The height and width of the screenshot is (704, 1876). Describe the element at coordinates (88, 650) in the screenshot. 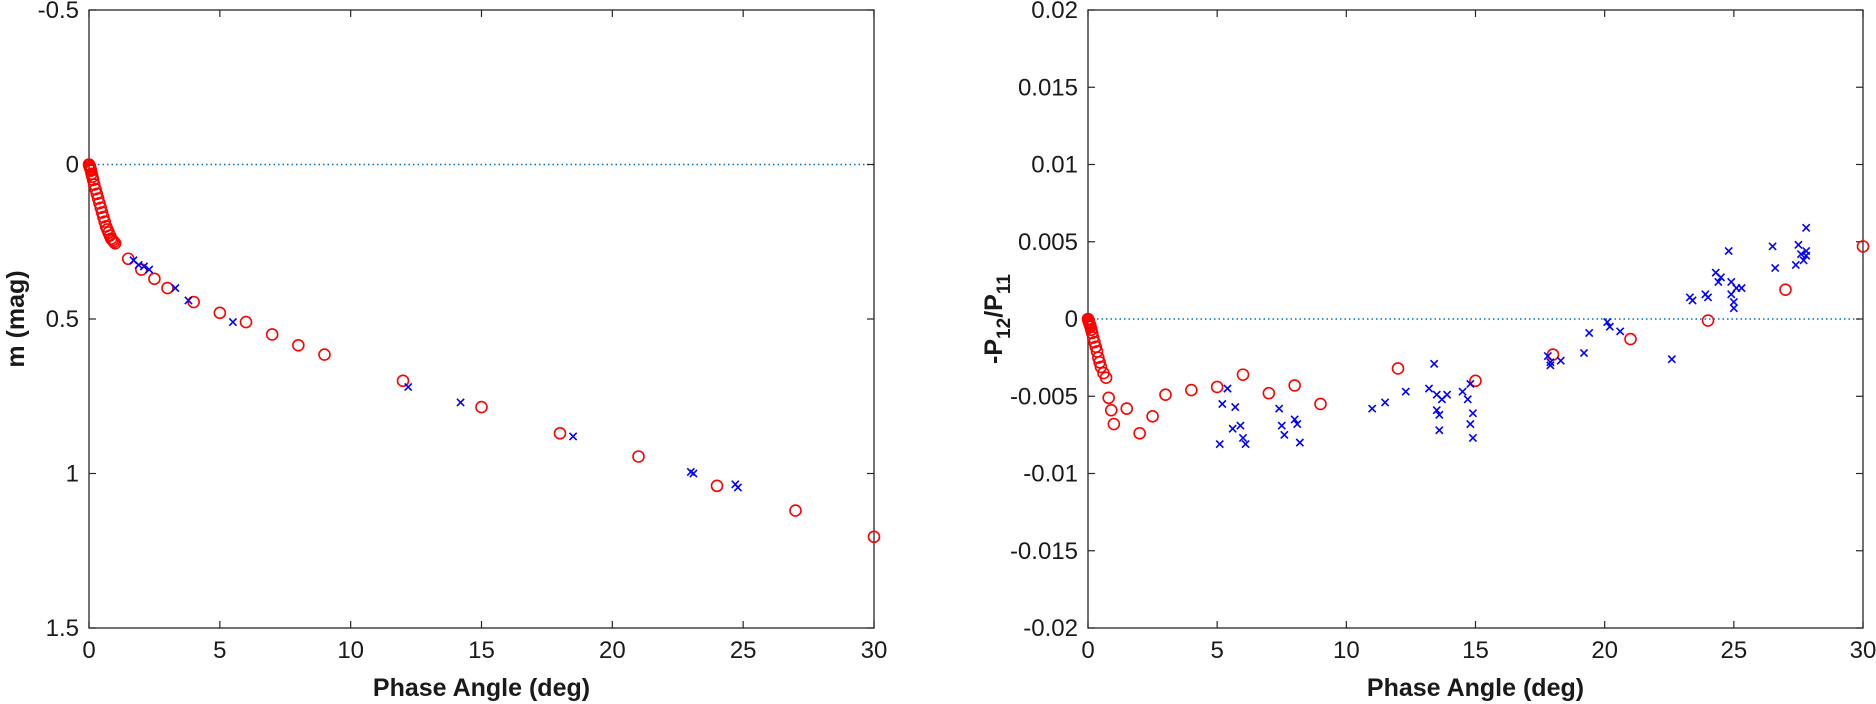

I see `x-tick-label: 0` at that location.